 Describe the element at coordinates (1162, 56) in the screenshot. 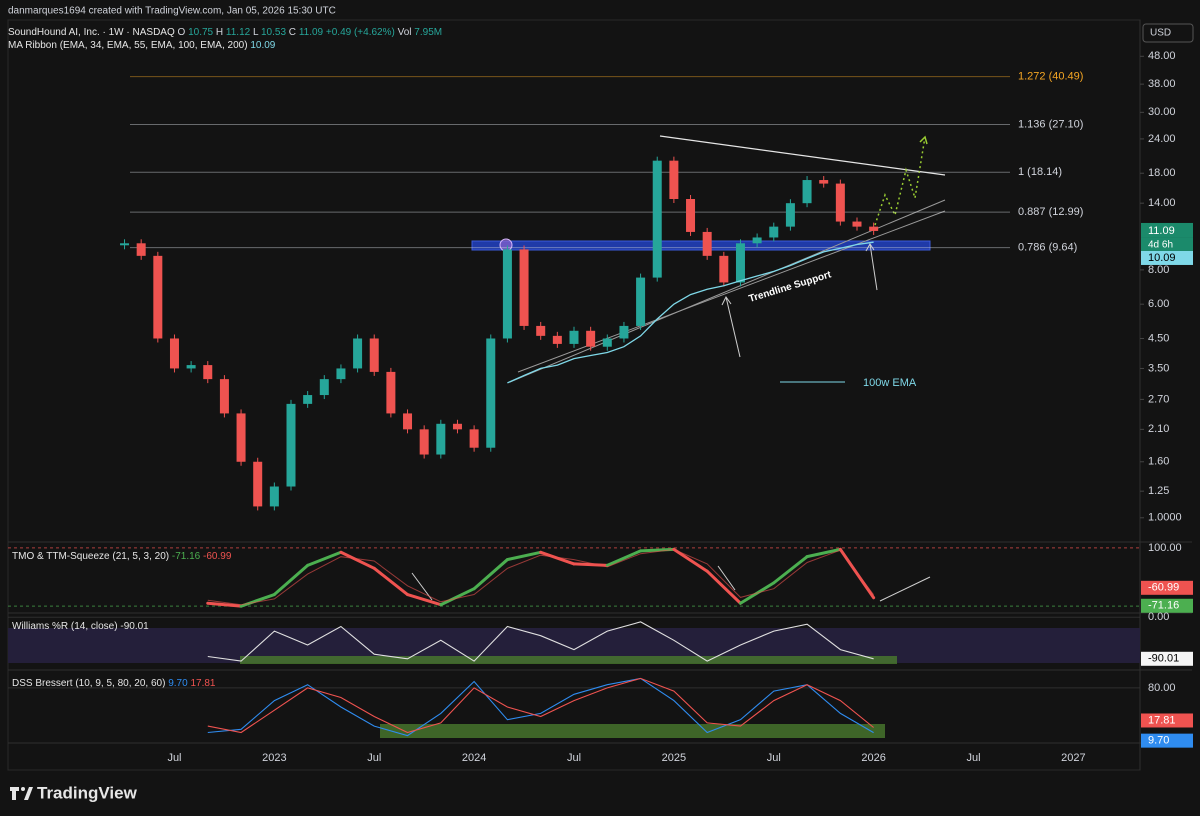

I see `y-tick-label: 48.00` at that location.